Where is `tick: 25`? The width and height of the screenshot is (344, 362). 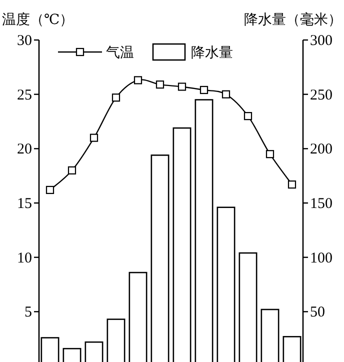 tick: 25 is located at coordinates (24, 95).